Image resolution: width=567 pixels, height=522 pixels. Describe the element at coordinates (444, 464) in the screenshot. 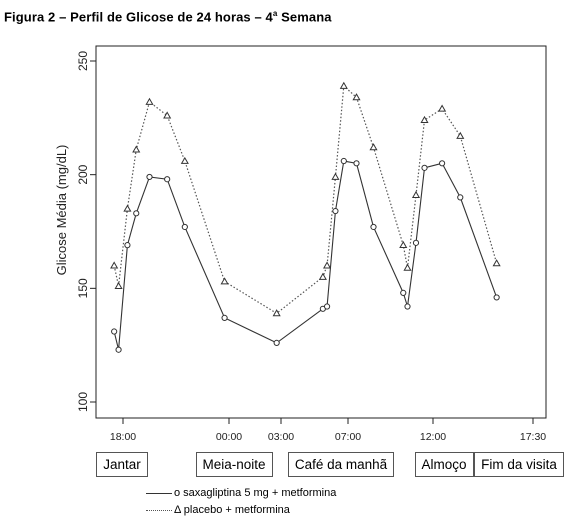

I see `meal-label-box: Almoço` at that location.